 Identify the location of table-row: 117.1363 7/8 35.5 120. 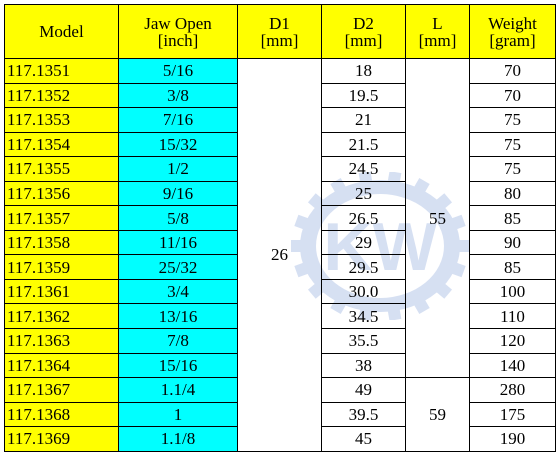
(280, 341).